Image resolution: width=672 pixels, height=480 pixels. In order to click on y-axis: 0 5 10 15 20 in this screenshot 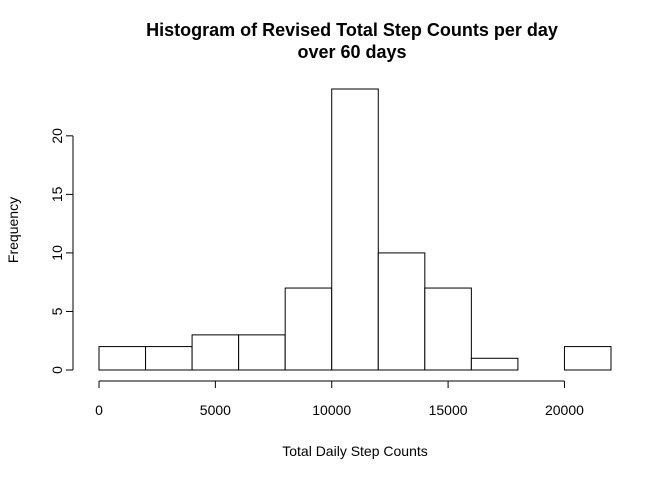, I will do `click(61, 251)`.